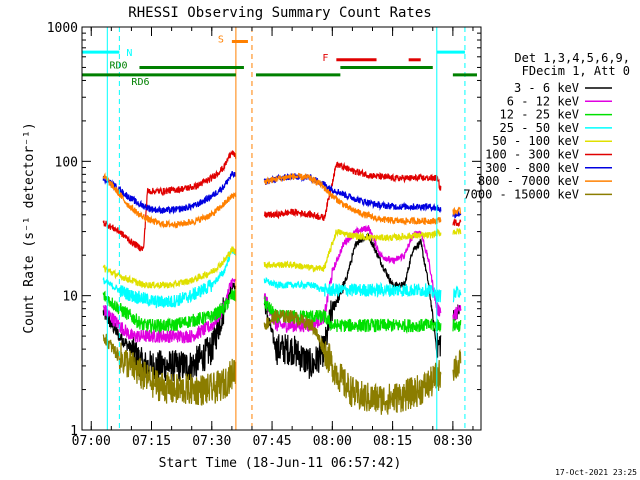  What do you see at coordinates (62, 28) in the screenshot?
I see `y-tick-label-1000: 1000` at bounding box center [62, 28].